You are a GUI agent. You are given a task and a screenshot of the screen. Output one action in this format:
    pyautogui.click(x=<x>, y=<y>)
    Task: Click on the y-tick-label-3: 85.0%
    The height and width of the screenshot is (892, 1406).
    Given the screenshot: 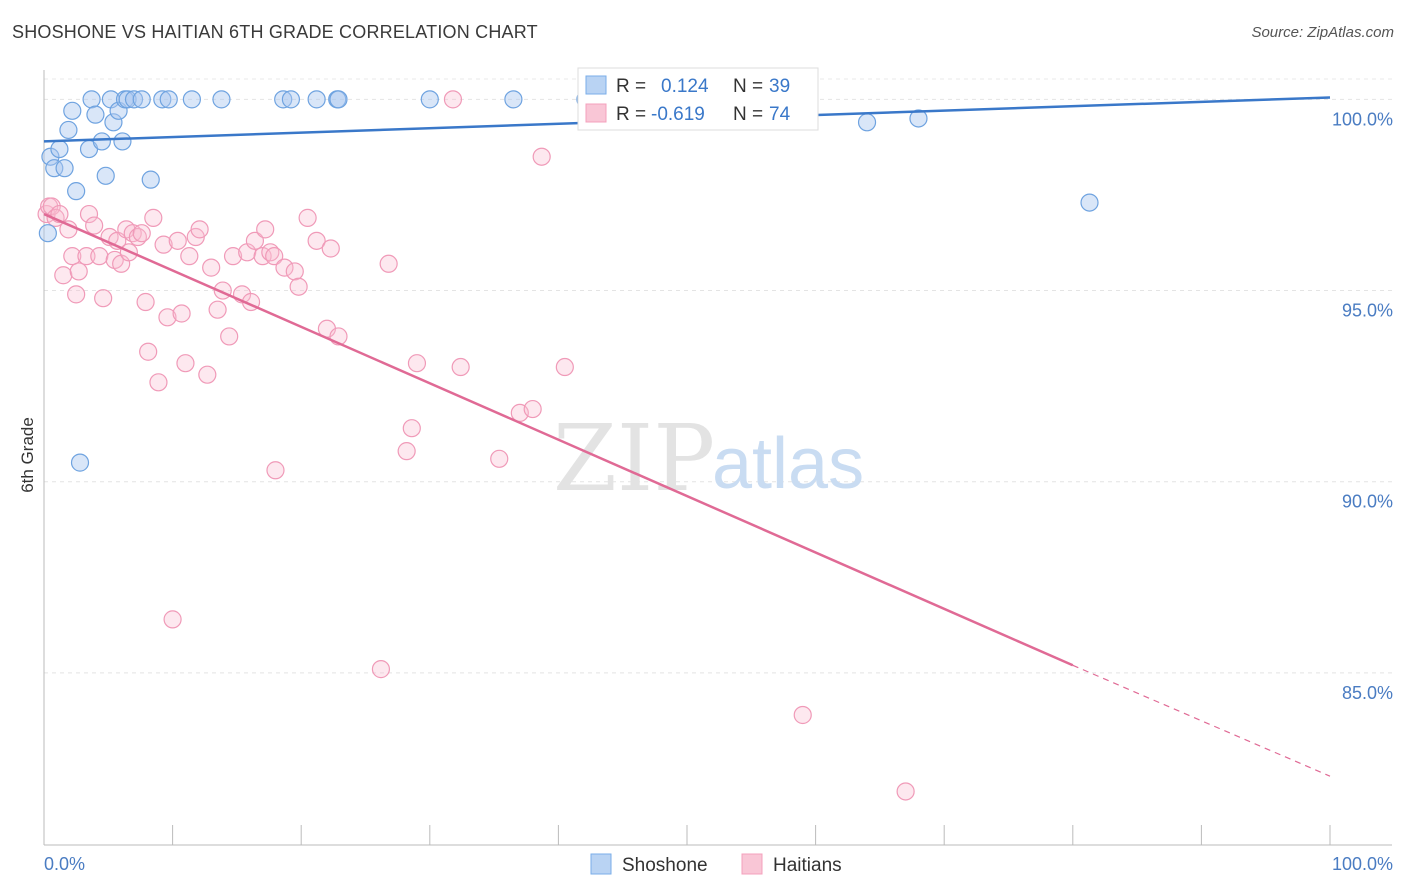 What is the action you would take?
    pyautogui.click(x=1367, y=693)
    